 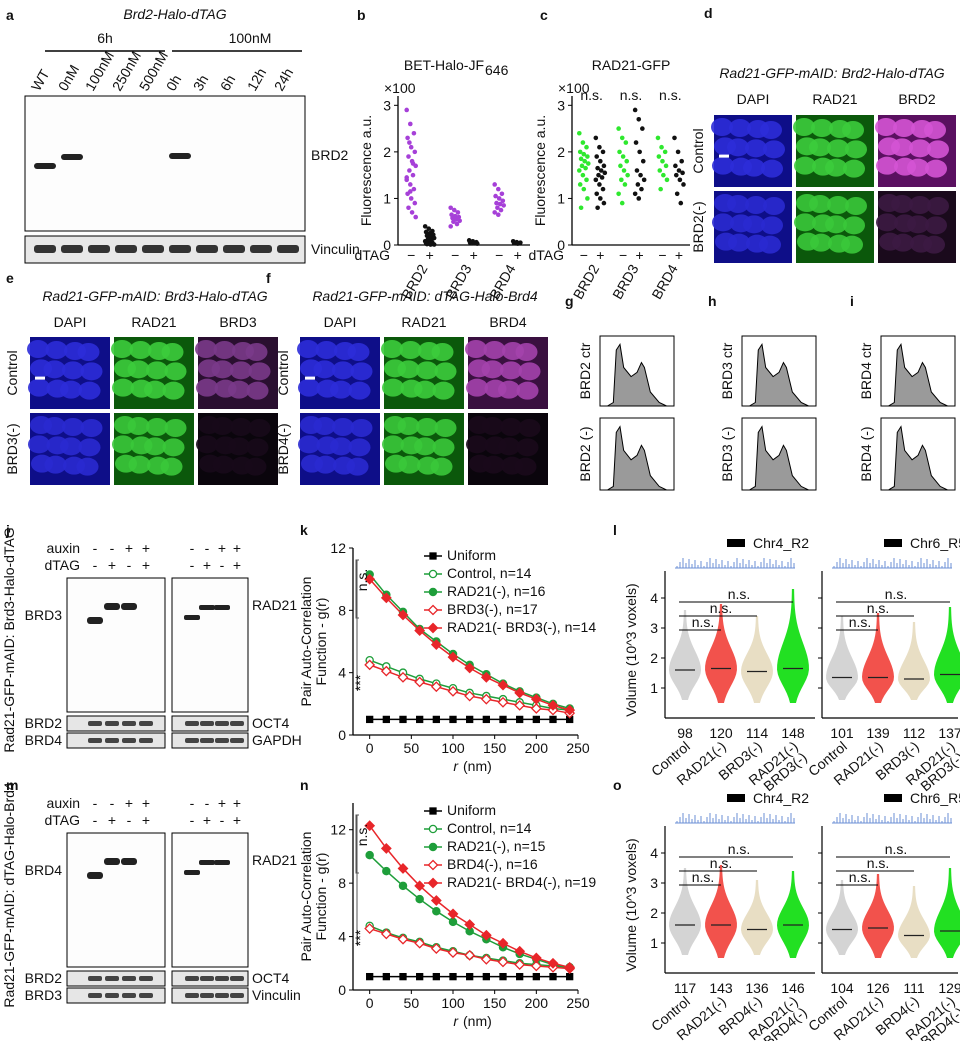 What do you see at coordinates (698, 150) in the screenshot?
I see `row-label: Control` at bounding box center [698, 150].